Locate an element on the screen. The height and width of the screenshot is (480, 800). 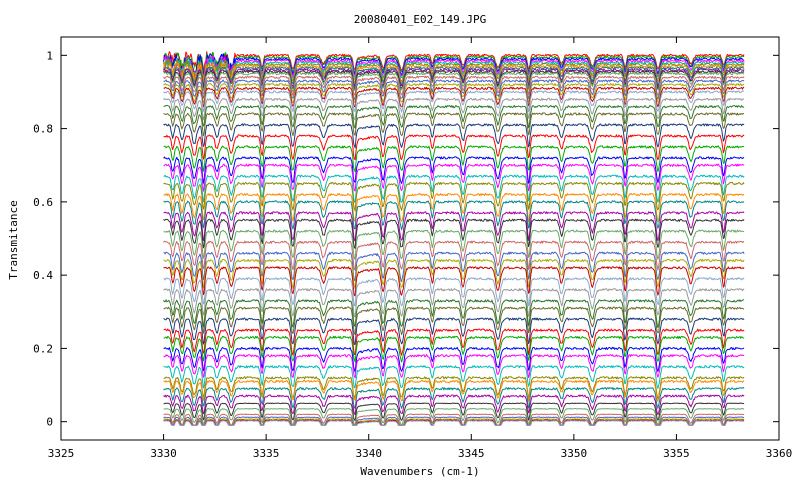
y-tick-label: 0 is located at coordinates (49, 422).